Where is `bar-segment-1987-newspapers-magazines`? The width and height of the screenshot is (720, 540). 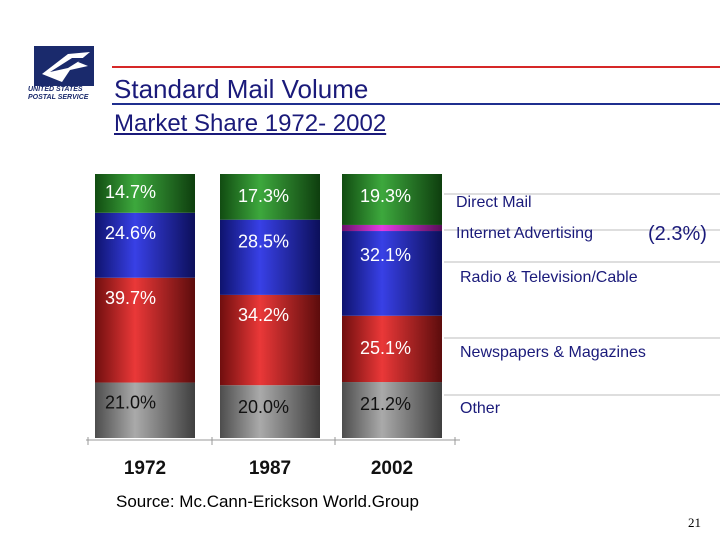 bar-segment-1987-newspapers-magazines is located at coordinates (270, 340).